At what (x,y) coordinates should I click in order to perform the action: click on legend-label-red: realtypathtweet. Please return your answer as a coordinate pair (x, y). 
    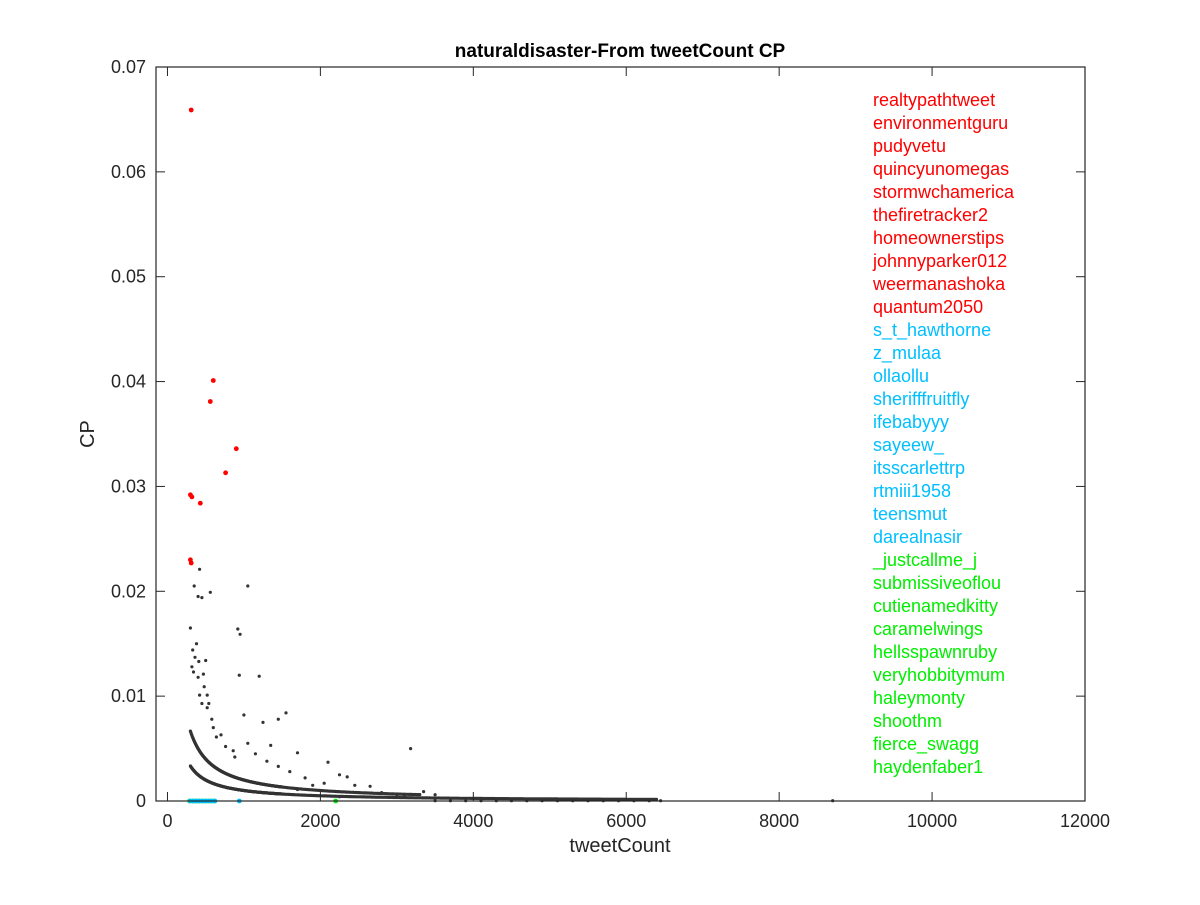
    Looking at the image, I should click on (934, 100).